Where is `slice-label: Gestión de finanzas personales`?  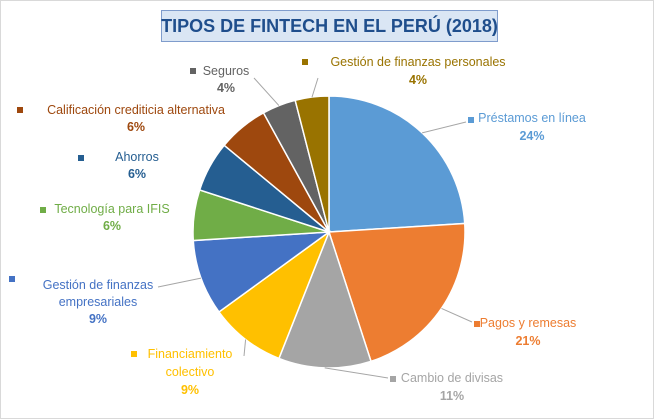 slice-label: Gestión de finanzas personales is located at coordinates (417, 62).